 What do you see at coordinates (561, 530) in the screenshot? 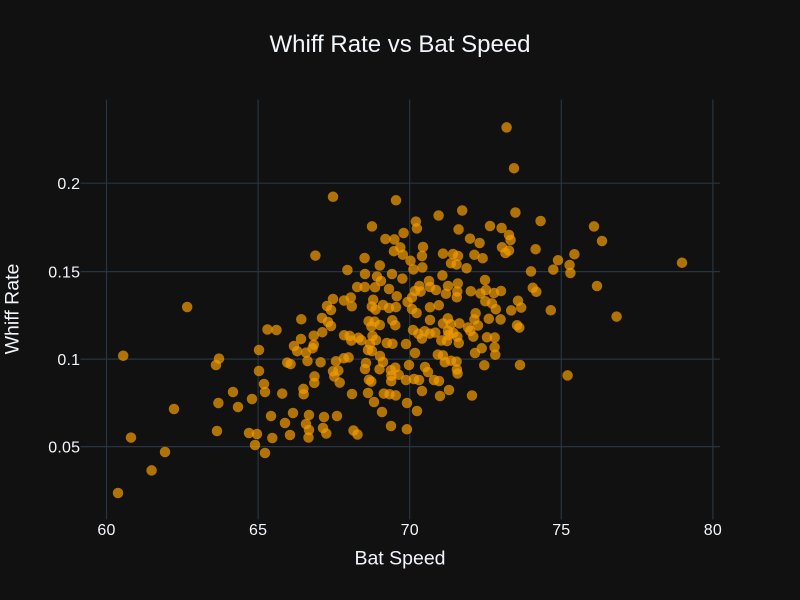
I see `svg-text: 75` at bounding box center [561, 530].